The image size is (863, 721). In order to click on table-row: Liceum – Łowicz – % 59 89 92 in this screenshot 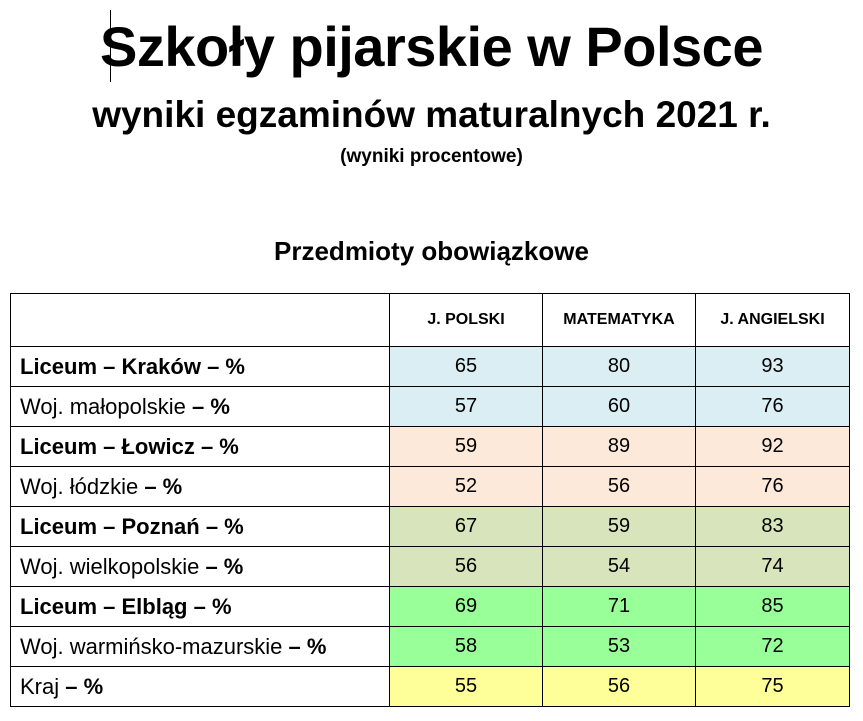, I will do `click(430, 446)`.